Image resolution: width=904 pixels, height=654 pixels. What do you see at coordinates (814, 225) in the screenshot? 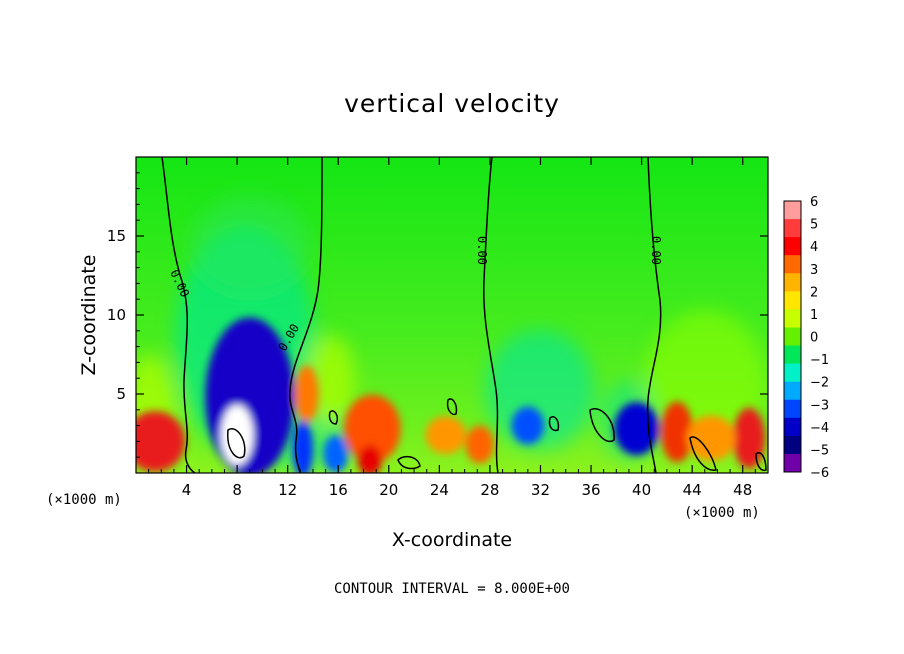
I see `colorbar-label: 5` at bounding box center [814, 225].